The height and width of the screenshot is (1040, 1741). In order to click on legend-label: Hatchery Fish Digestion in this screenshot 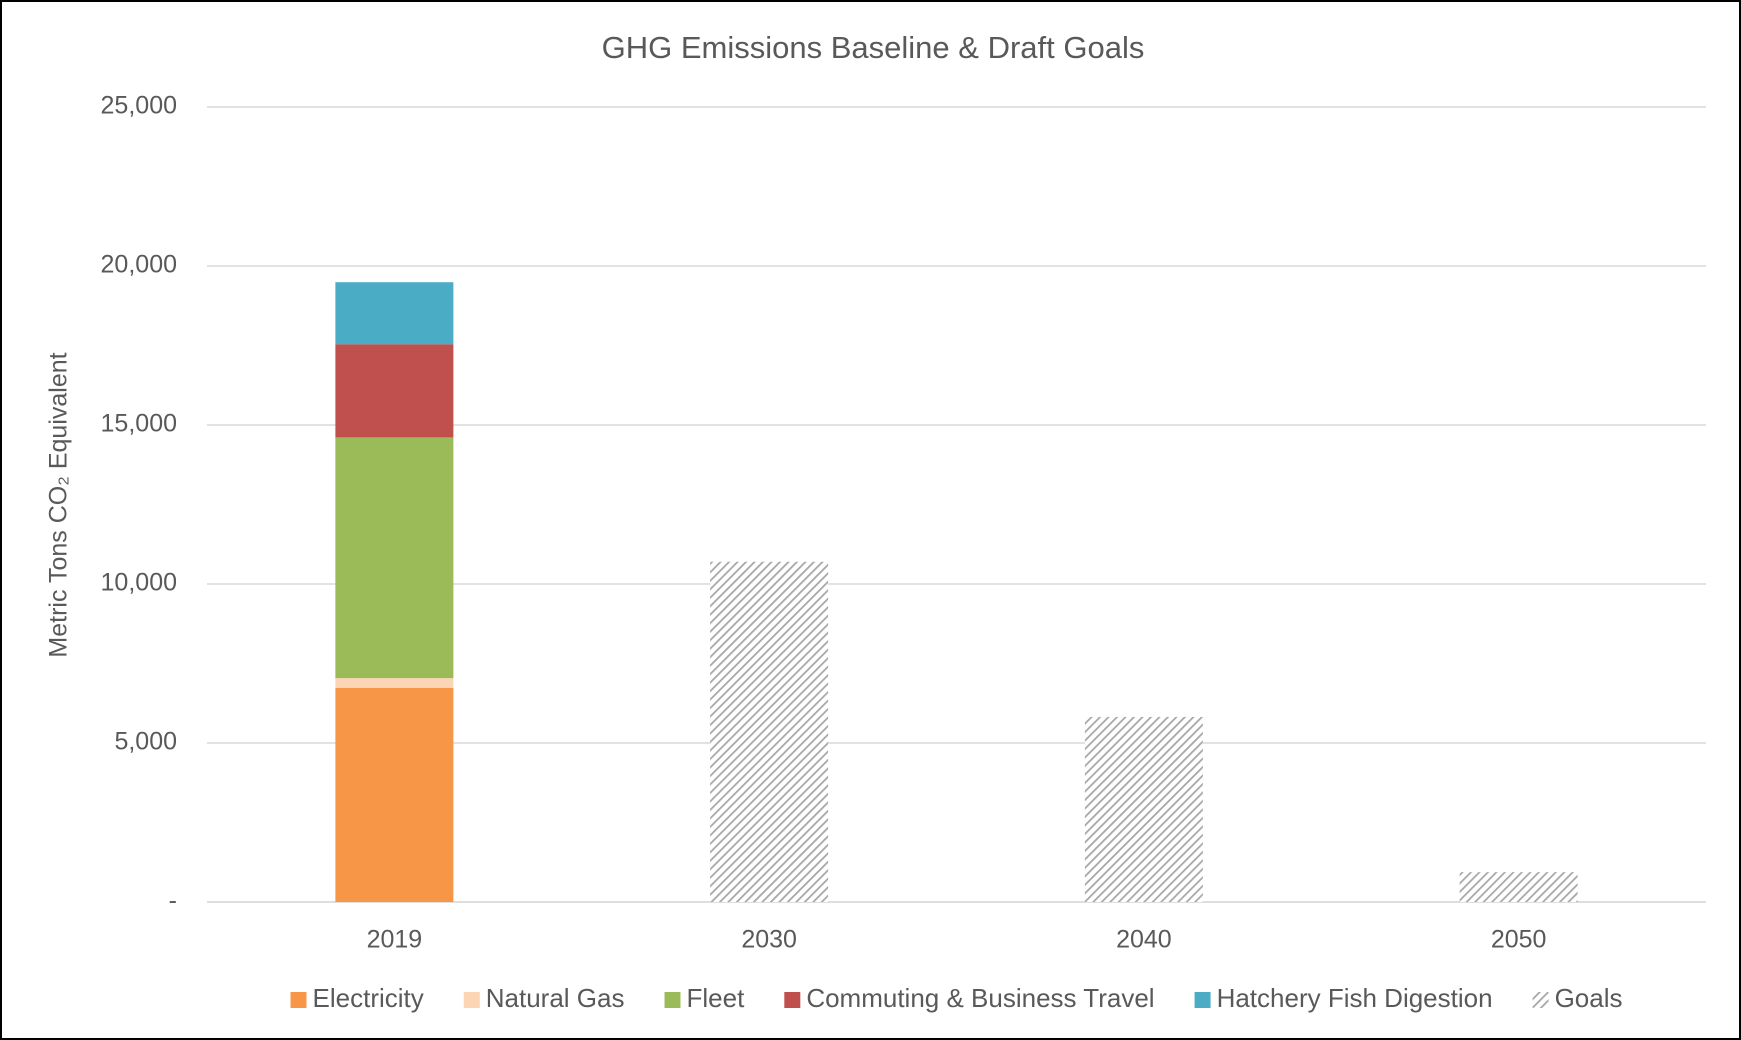, I will do `click(1355, 998)`.